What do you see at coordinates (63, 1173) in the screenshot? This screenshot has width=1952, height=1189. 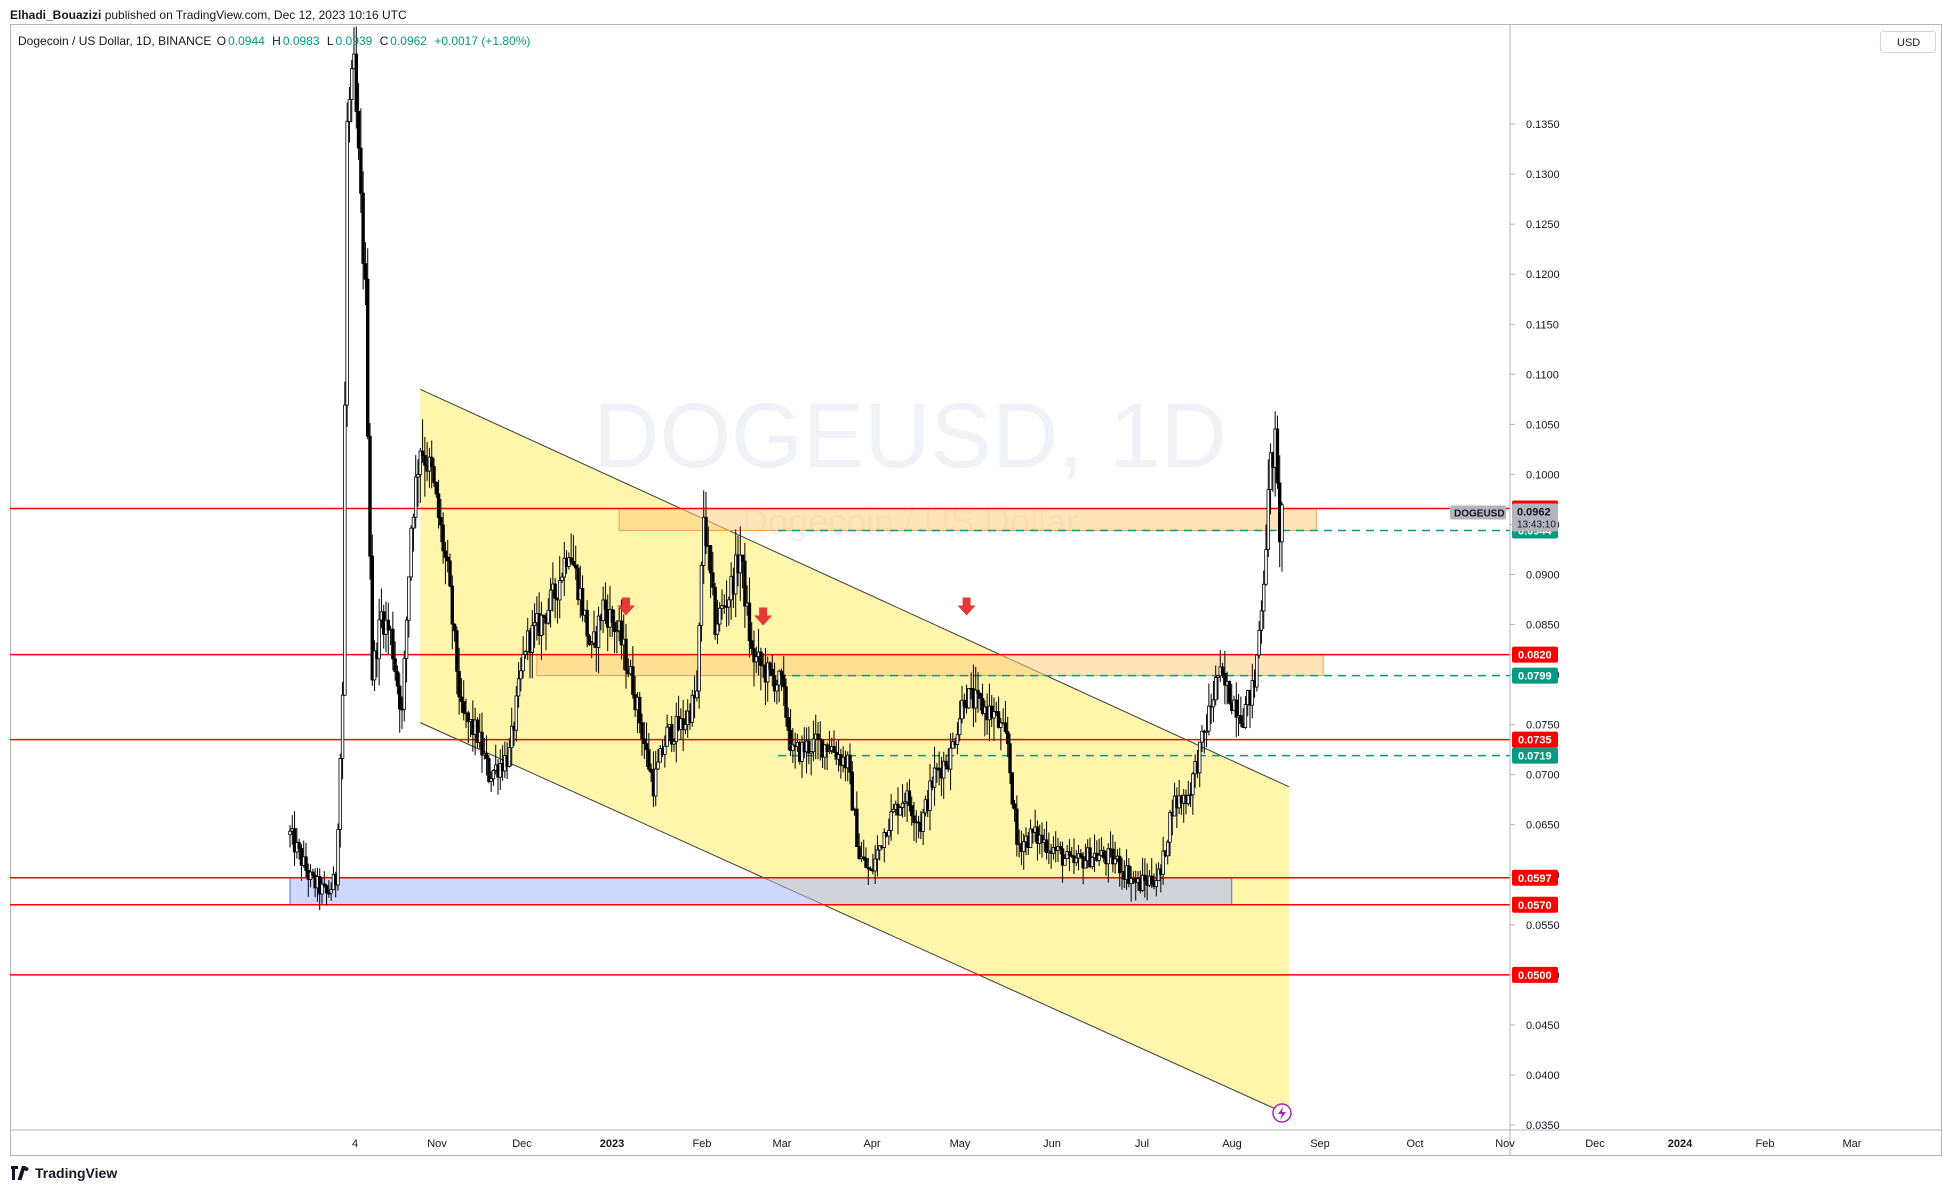 I see `footer-brand: TradingView` at bounding box center [63, 1173].